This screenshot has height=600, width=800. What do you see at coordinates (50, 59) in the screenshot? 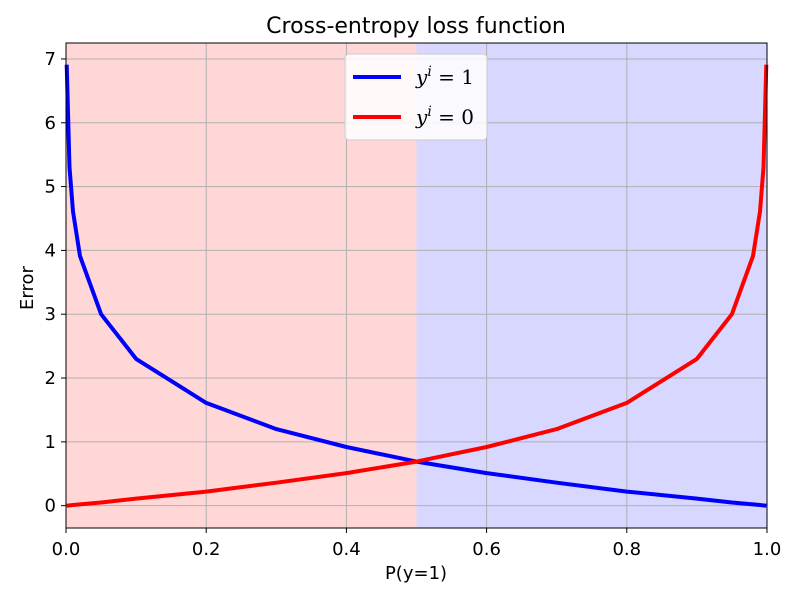
I see `y-tick-label: 7` at bounding box center [50, 59].